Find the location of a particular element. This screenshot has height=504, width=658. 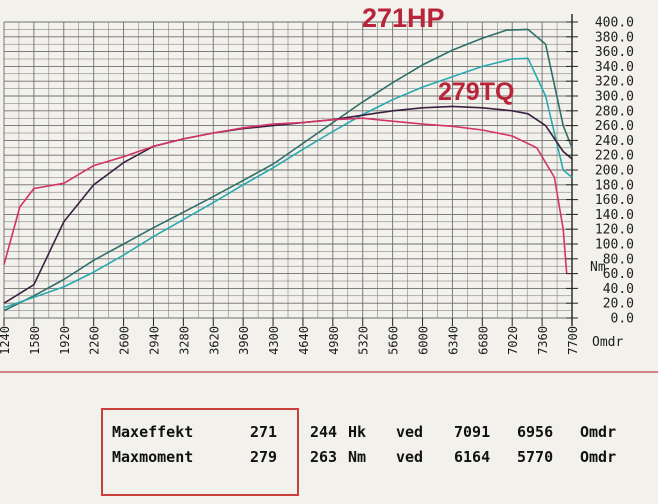

y-tick-label: 240.0 is located at coordinates (614, 141).